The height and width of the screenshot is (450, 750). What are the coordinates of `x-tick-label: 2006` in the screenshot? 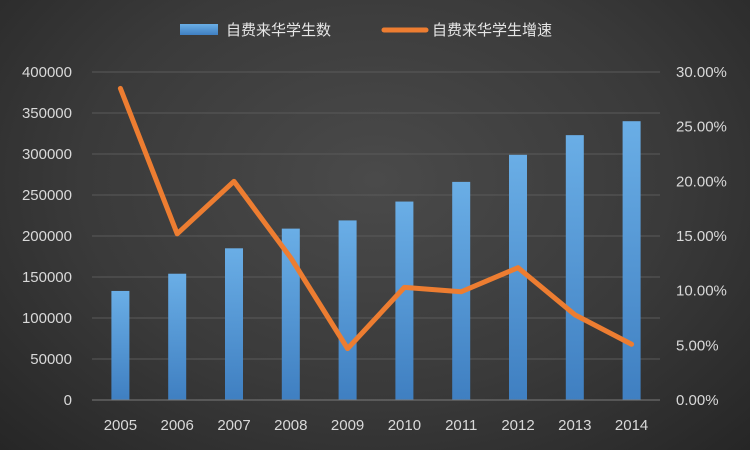 It's located at (177, 425).